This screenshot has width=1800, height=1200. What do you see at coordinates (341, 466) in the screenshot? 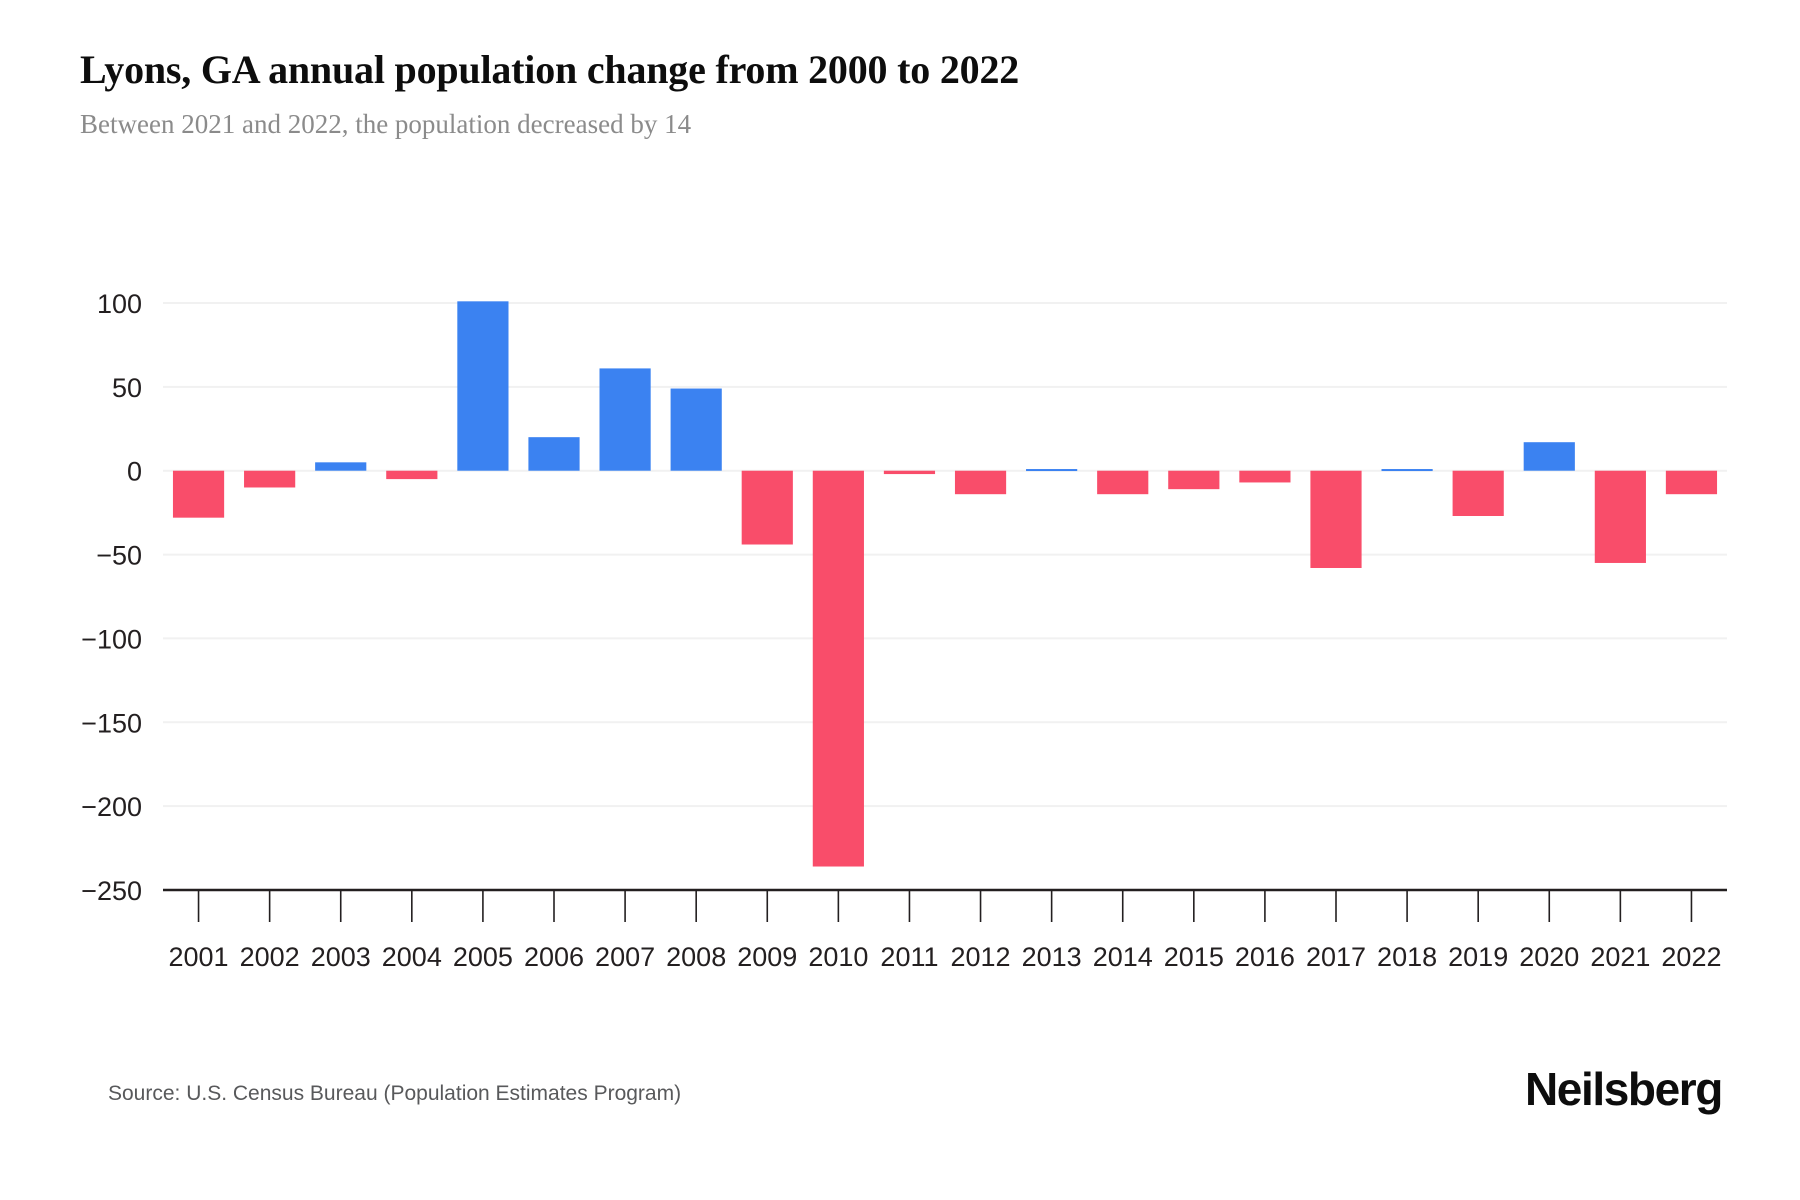
I see `bar-2003` at bounding box center [341, 466].